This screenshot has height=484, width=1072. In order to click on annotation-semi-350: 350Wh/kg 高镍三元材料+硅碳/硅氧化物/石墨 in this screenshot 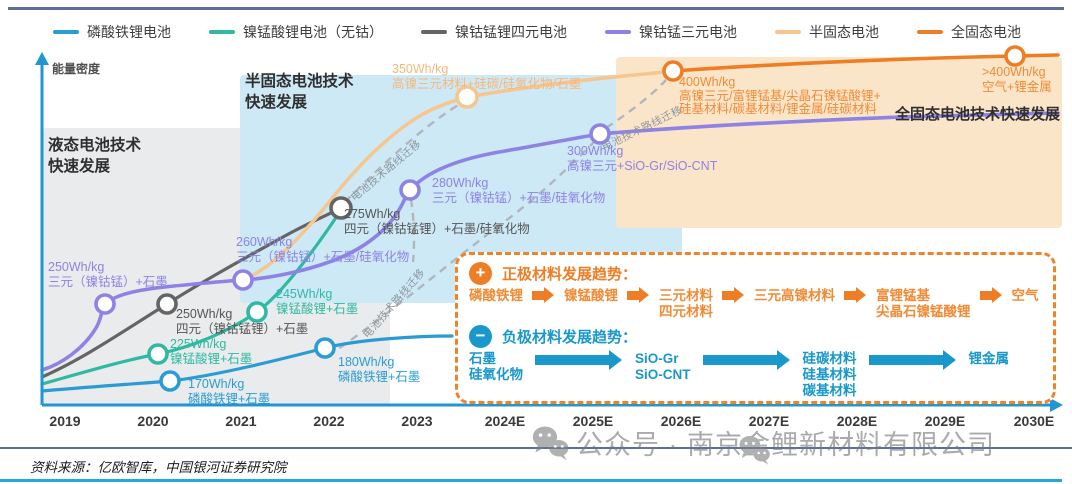, I will do `click(487, 76)`.